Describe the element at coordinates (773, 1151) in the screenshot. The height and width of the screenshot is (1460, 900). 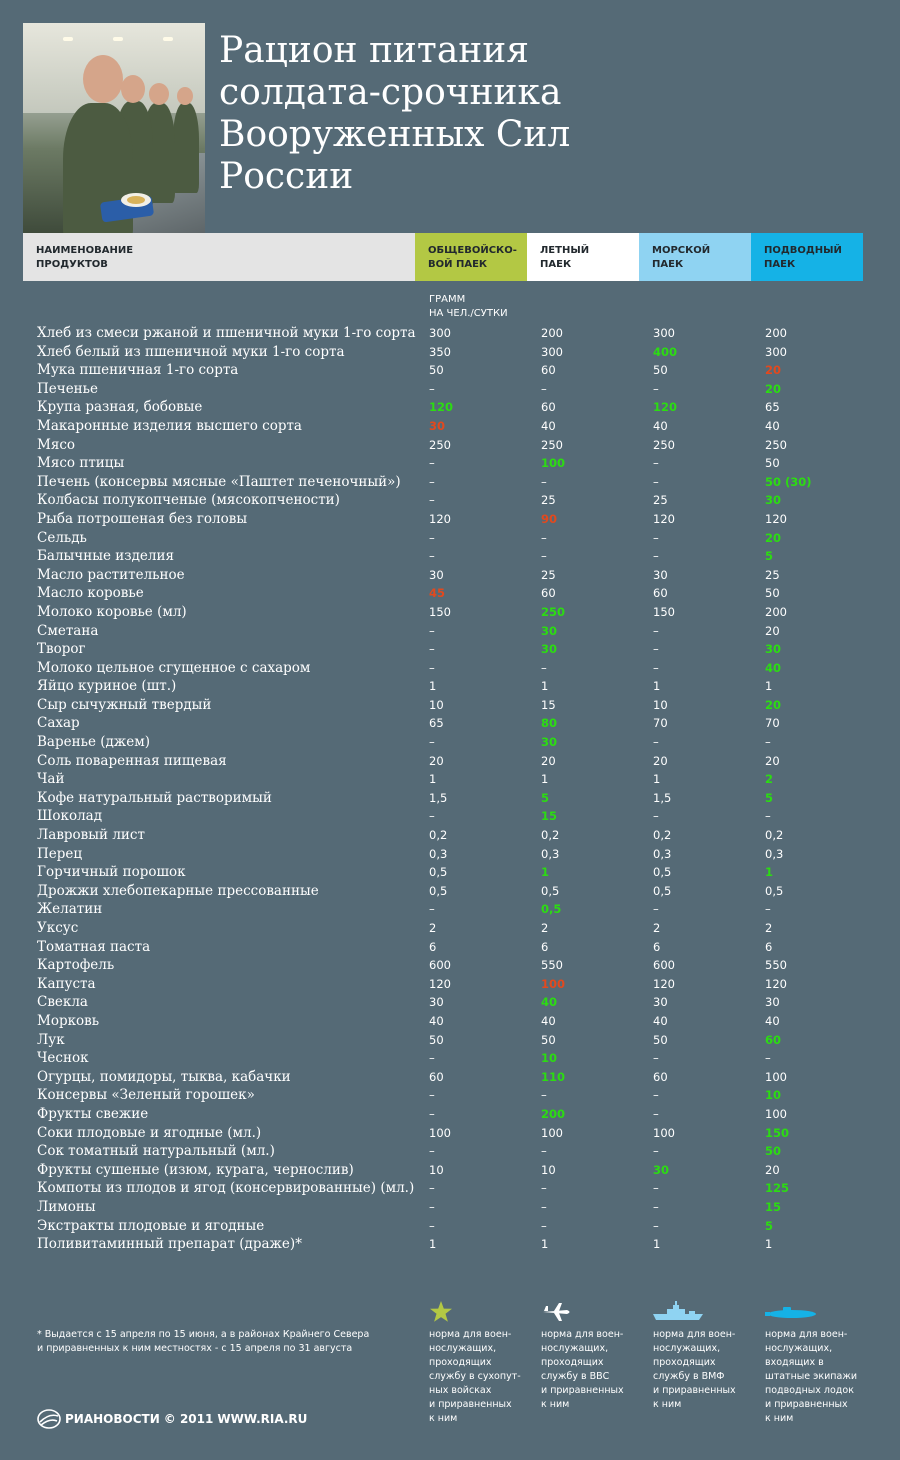
I see `ration-value: 50` at that location.